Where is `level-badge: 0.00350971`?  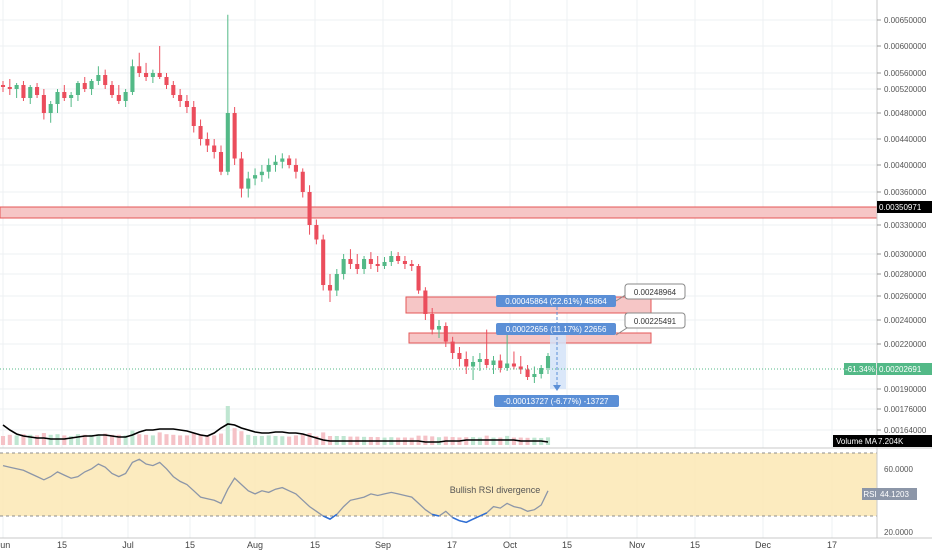
level-badge: 0.00350971 is located at coordinates (904, 207).